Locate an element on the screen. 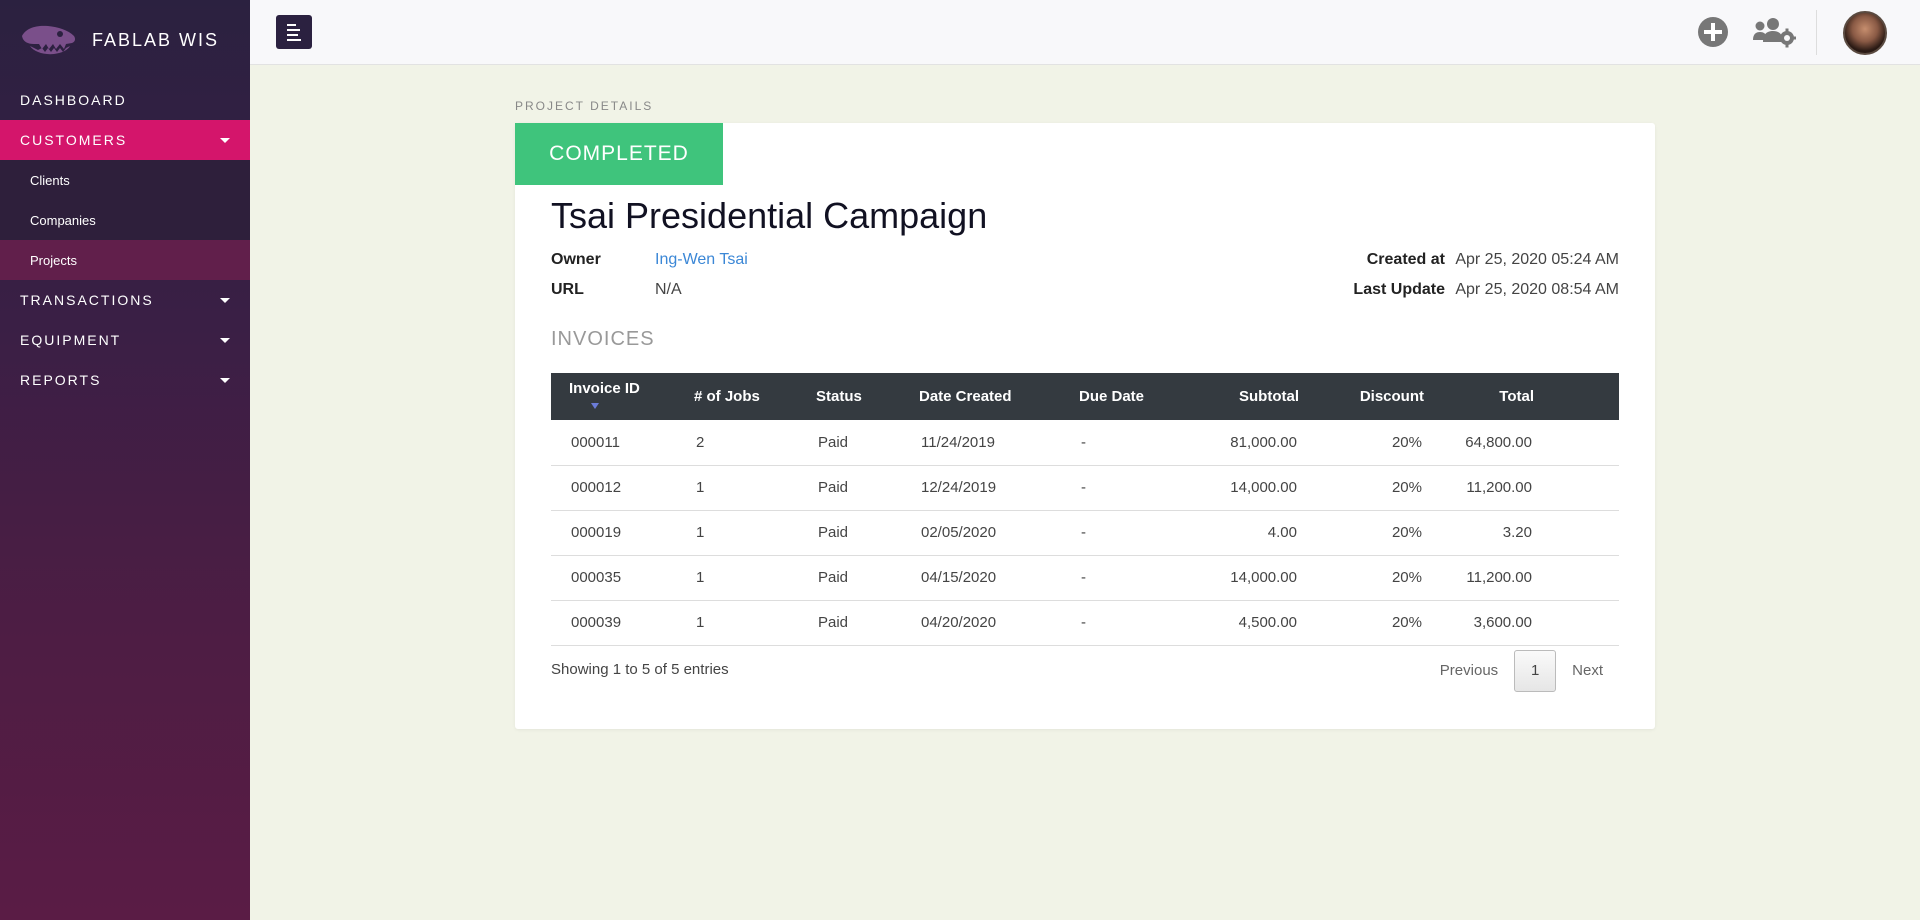 This screenshot has width=1920, height=920. column-header-total: Total is located at coordinates (1497, 396).